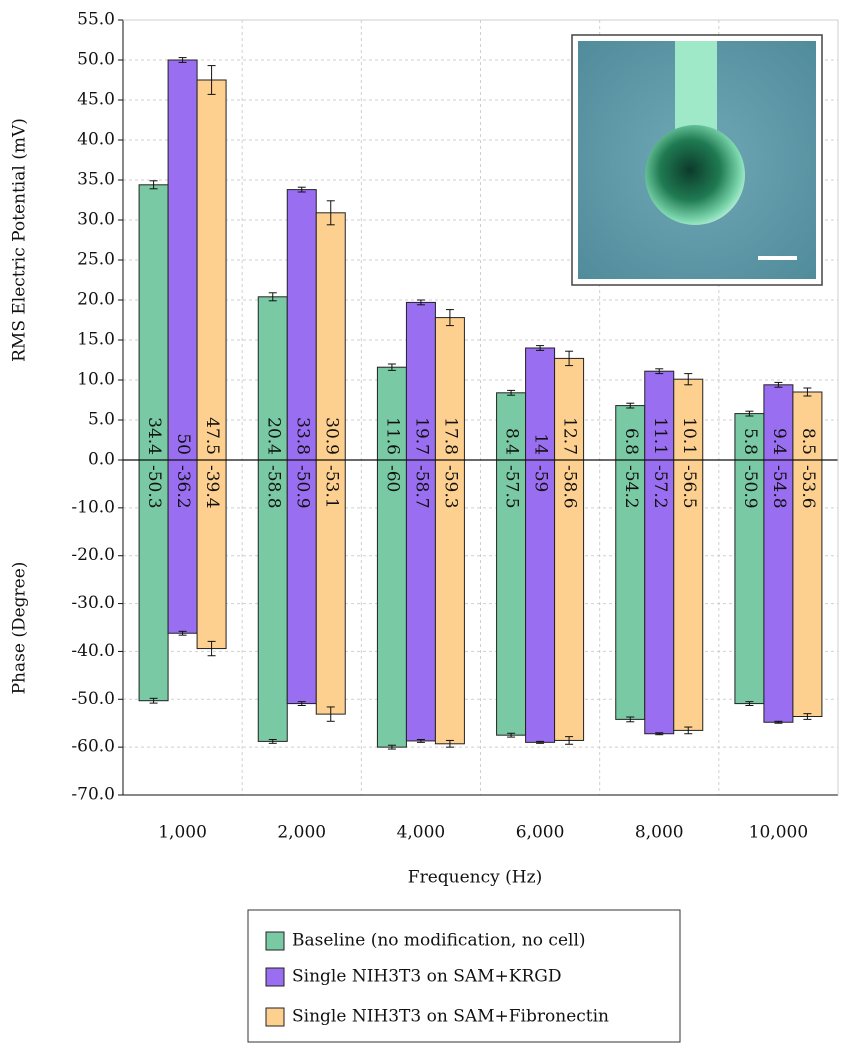 The width and height of the screenshot is (846, 1050). I want to click on data-label: -50.9, so click(302, 487).